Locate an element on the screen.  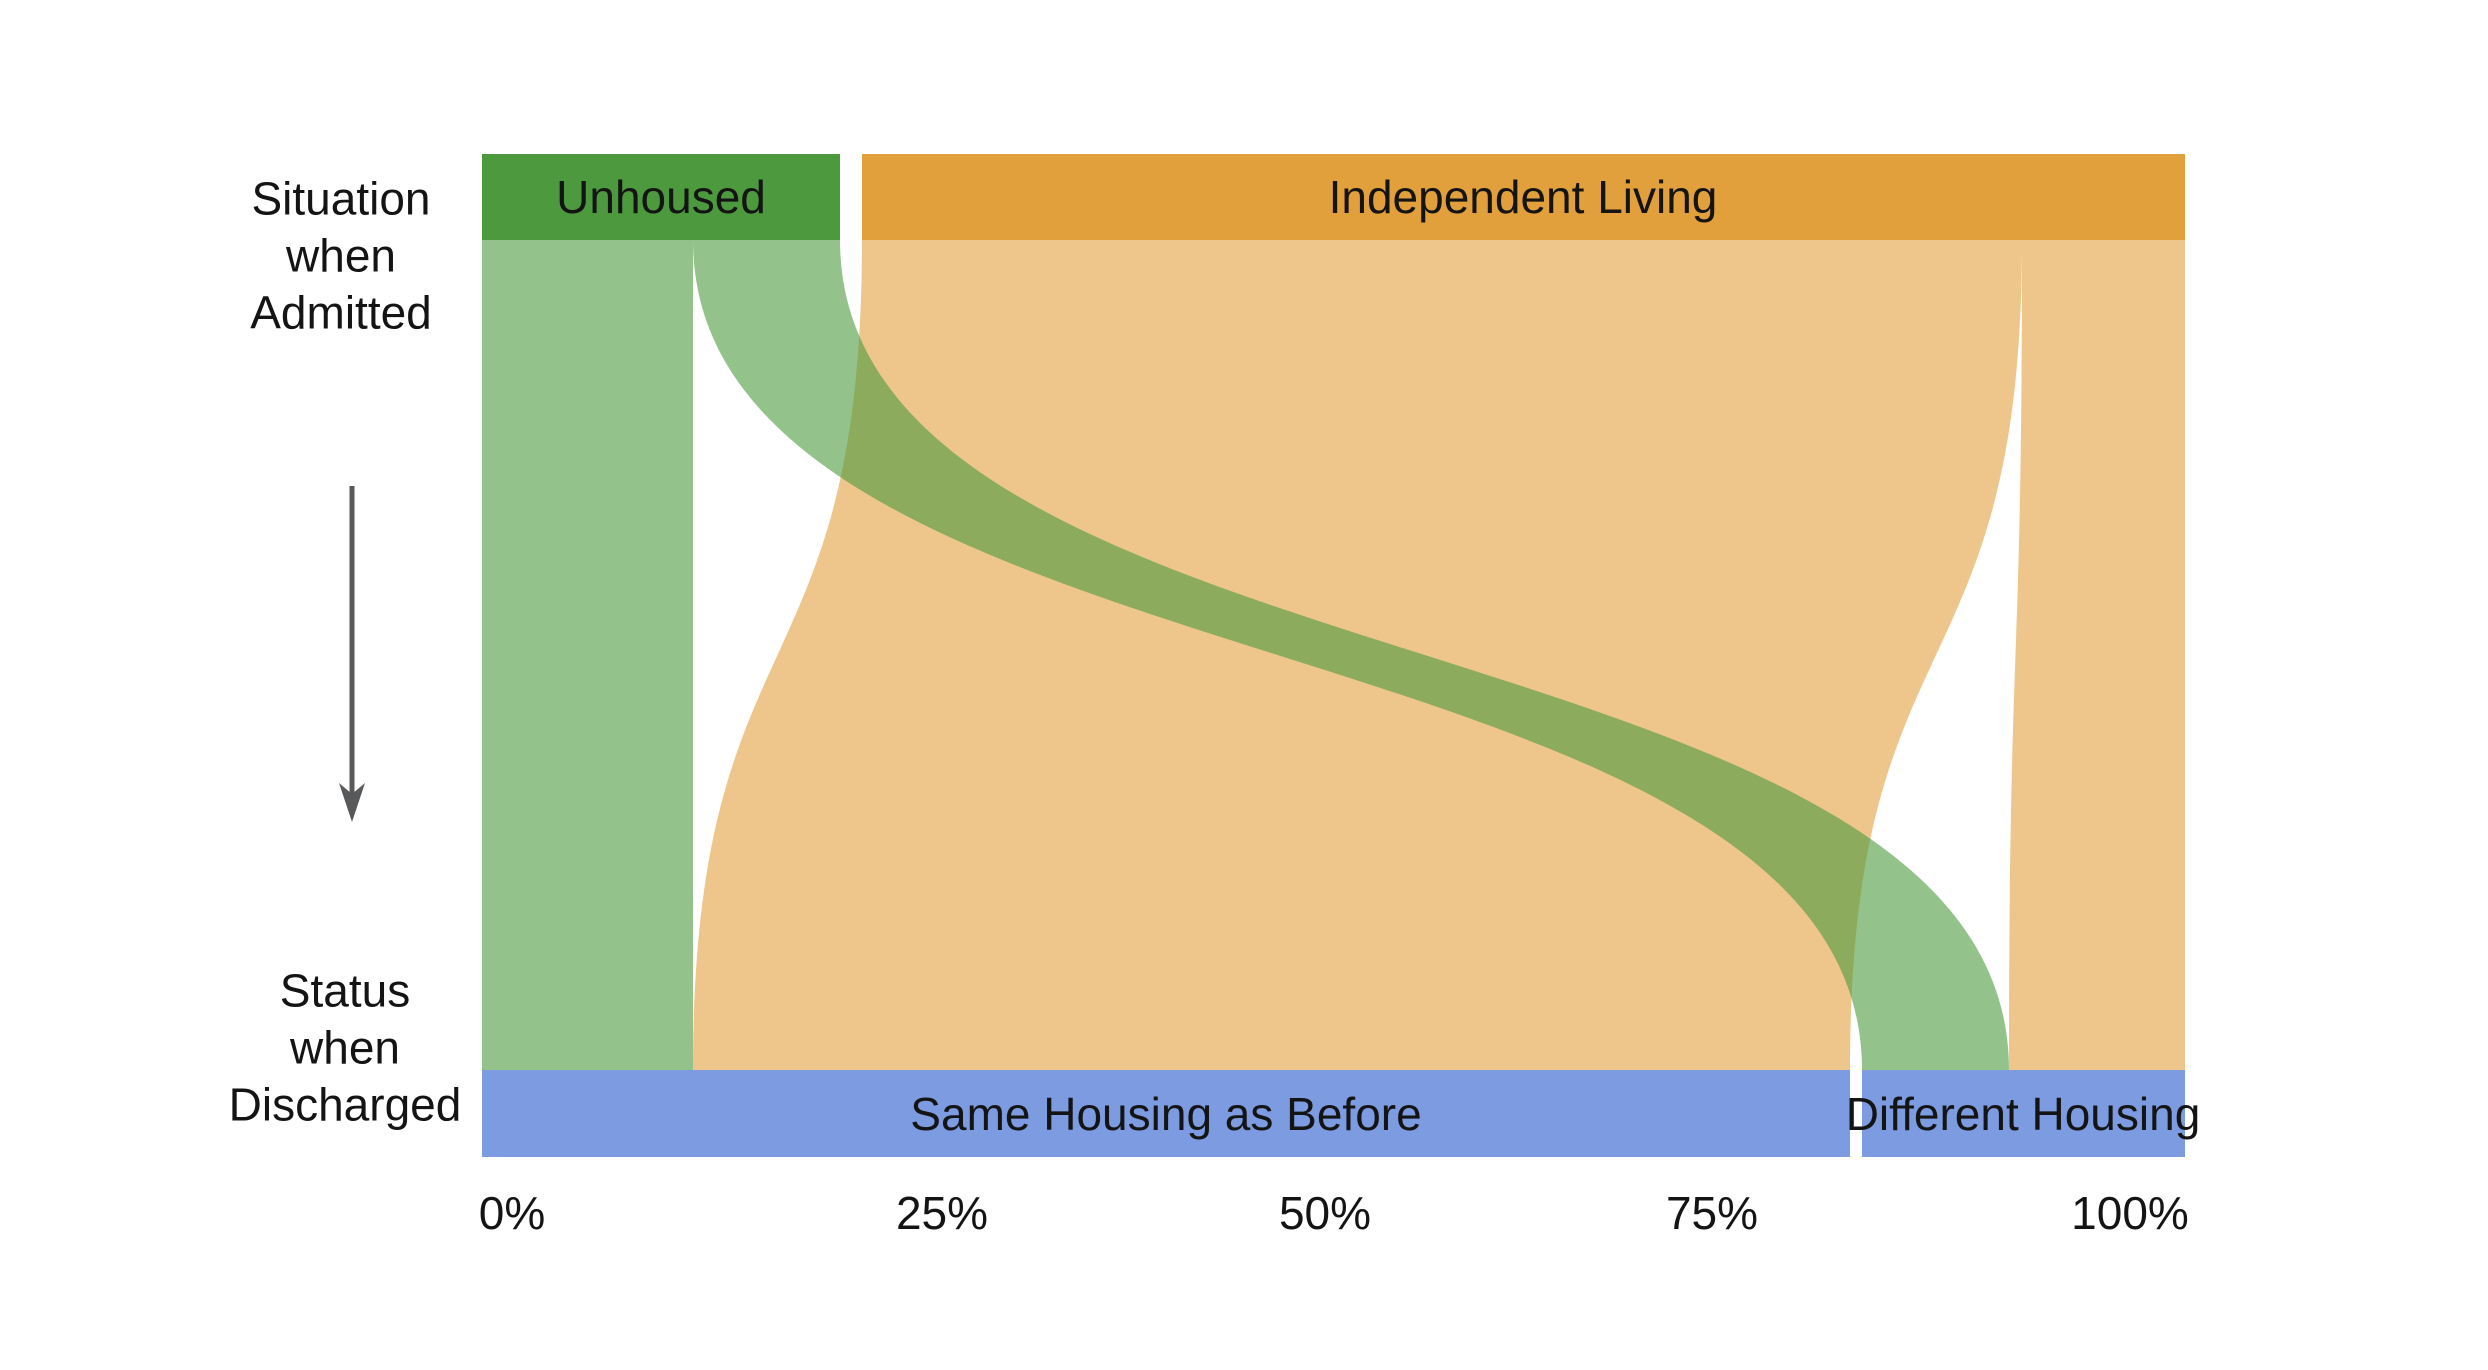
node-same-housing-label: Same Housing as Before is located at coordinates (1166, 1114).